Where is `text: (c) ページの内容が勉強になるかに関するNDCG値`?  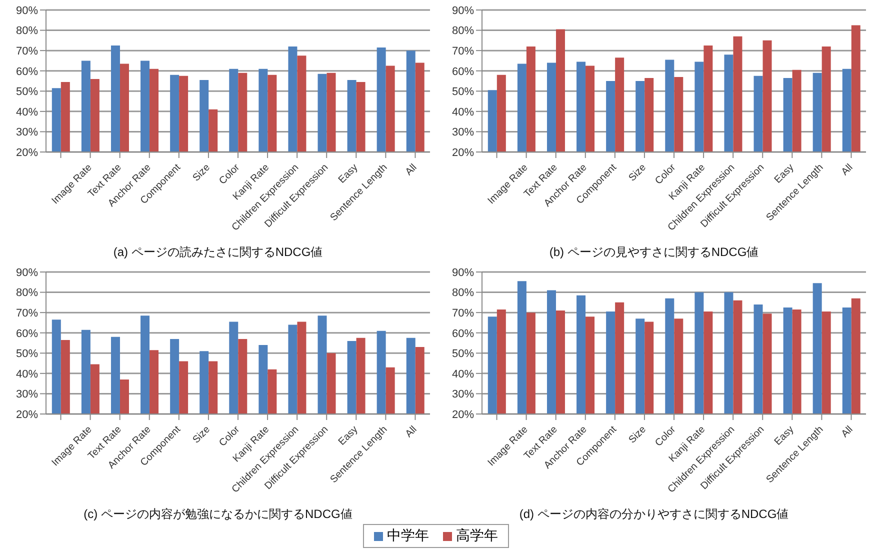
text: (c) ページの内容が勉強になるかに関するNDCG値 is located at coordinates (218, 514).